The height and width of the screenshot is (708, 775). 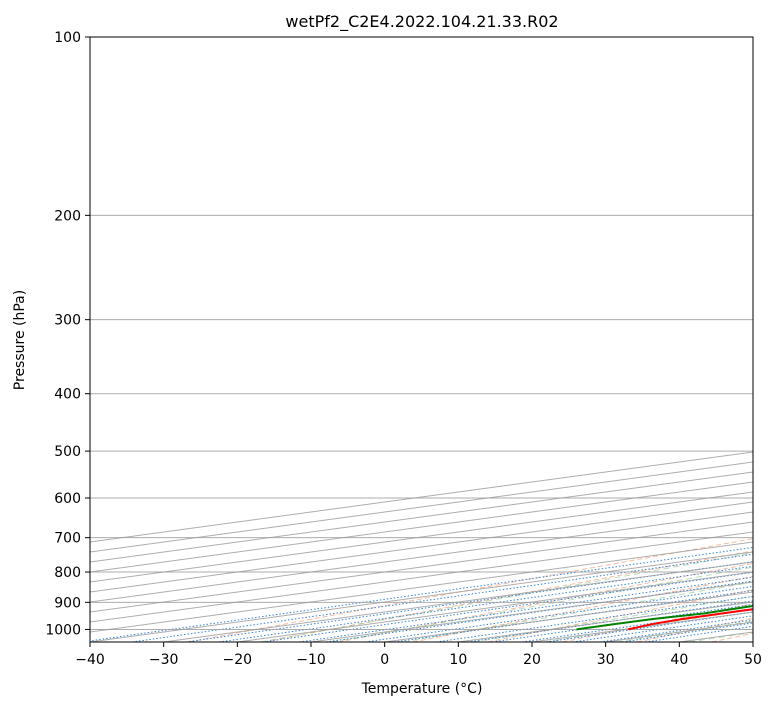 What do you see at coordinates (67, 499) in the screenshot?
I see `y-tick-label: 600` at bounding box center [67, 499].